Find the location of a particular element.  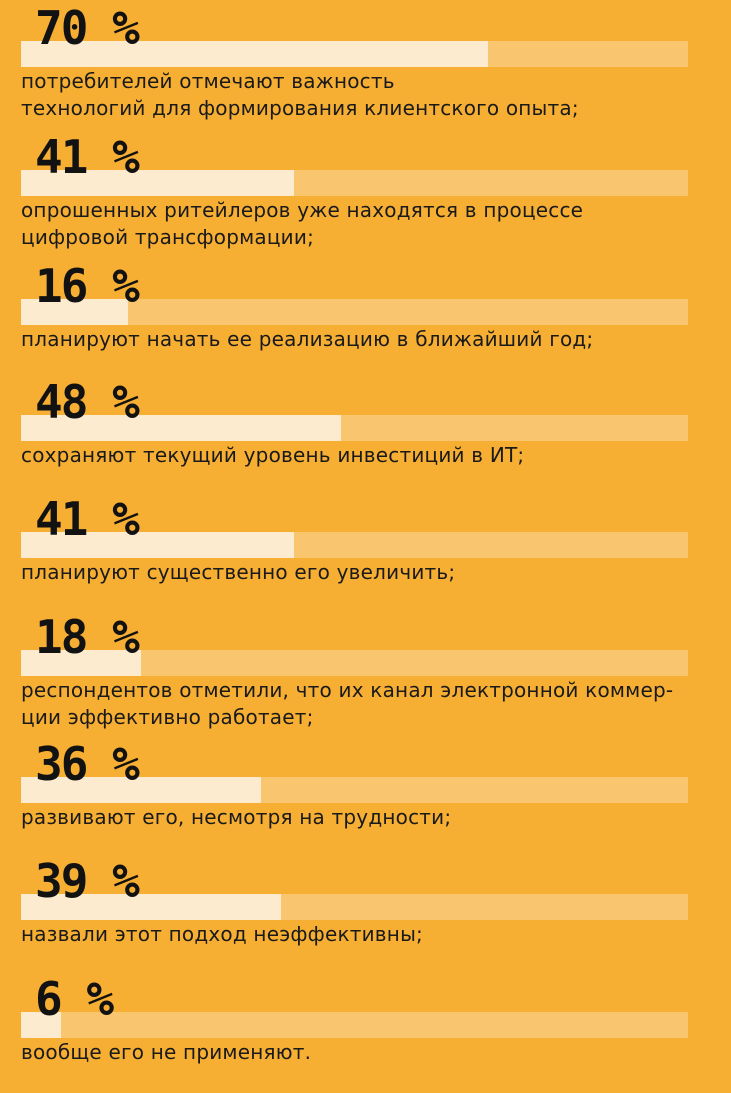

stat-item: 39 % назвали этот подход неэффективны; is located at coordinates (354, 914).